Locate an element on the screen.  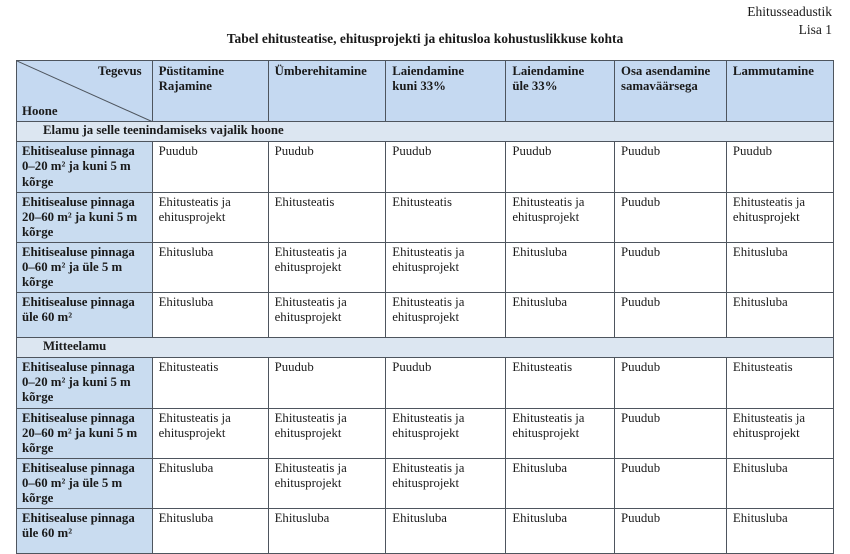
page-corner-reference: Ehitusseadustik Lisa 1 is located at coordinates (789, 20).